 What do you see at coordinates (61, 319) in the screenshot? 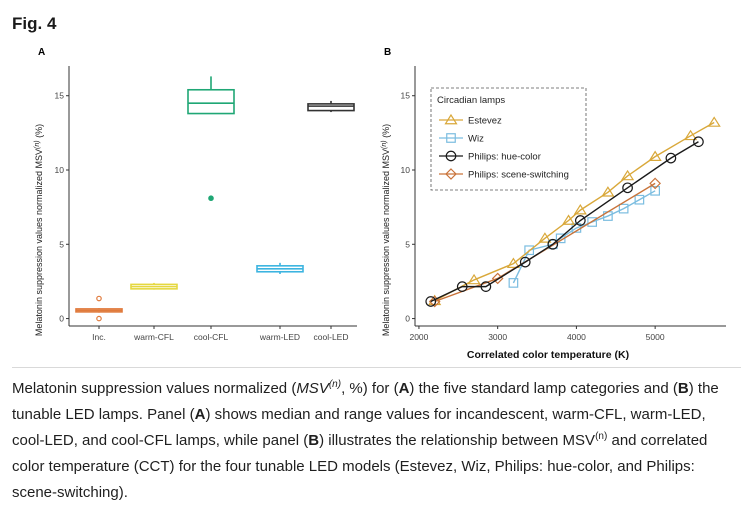
I see `a-ytick-label: 0` at bounding box center [61, 319].